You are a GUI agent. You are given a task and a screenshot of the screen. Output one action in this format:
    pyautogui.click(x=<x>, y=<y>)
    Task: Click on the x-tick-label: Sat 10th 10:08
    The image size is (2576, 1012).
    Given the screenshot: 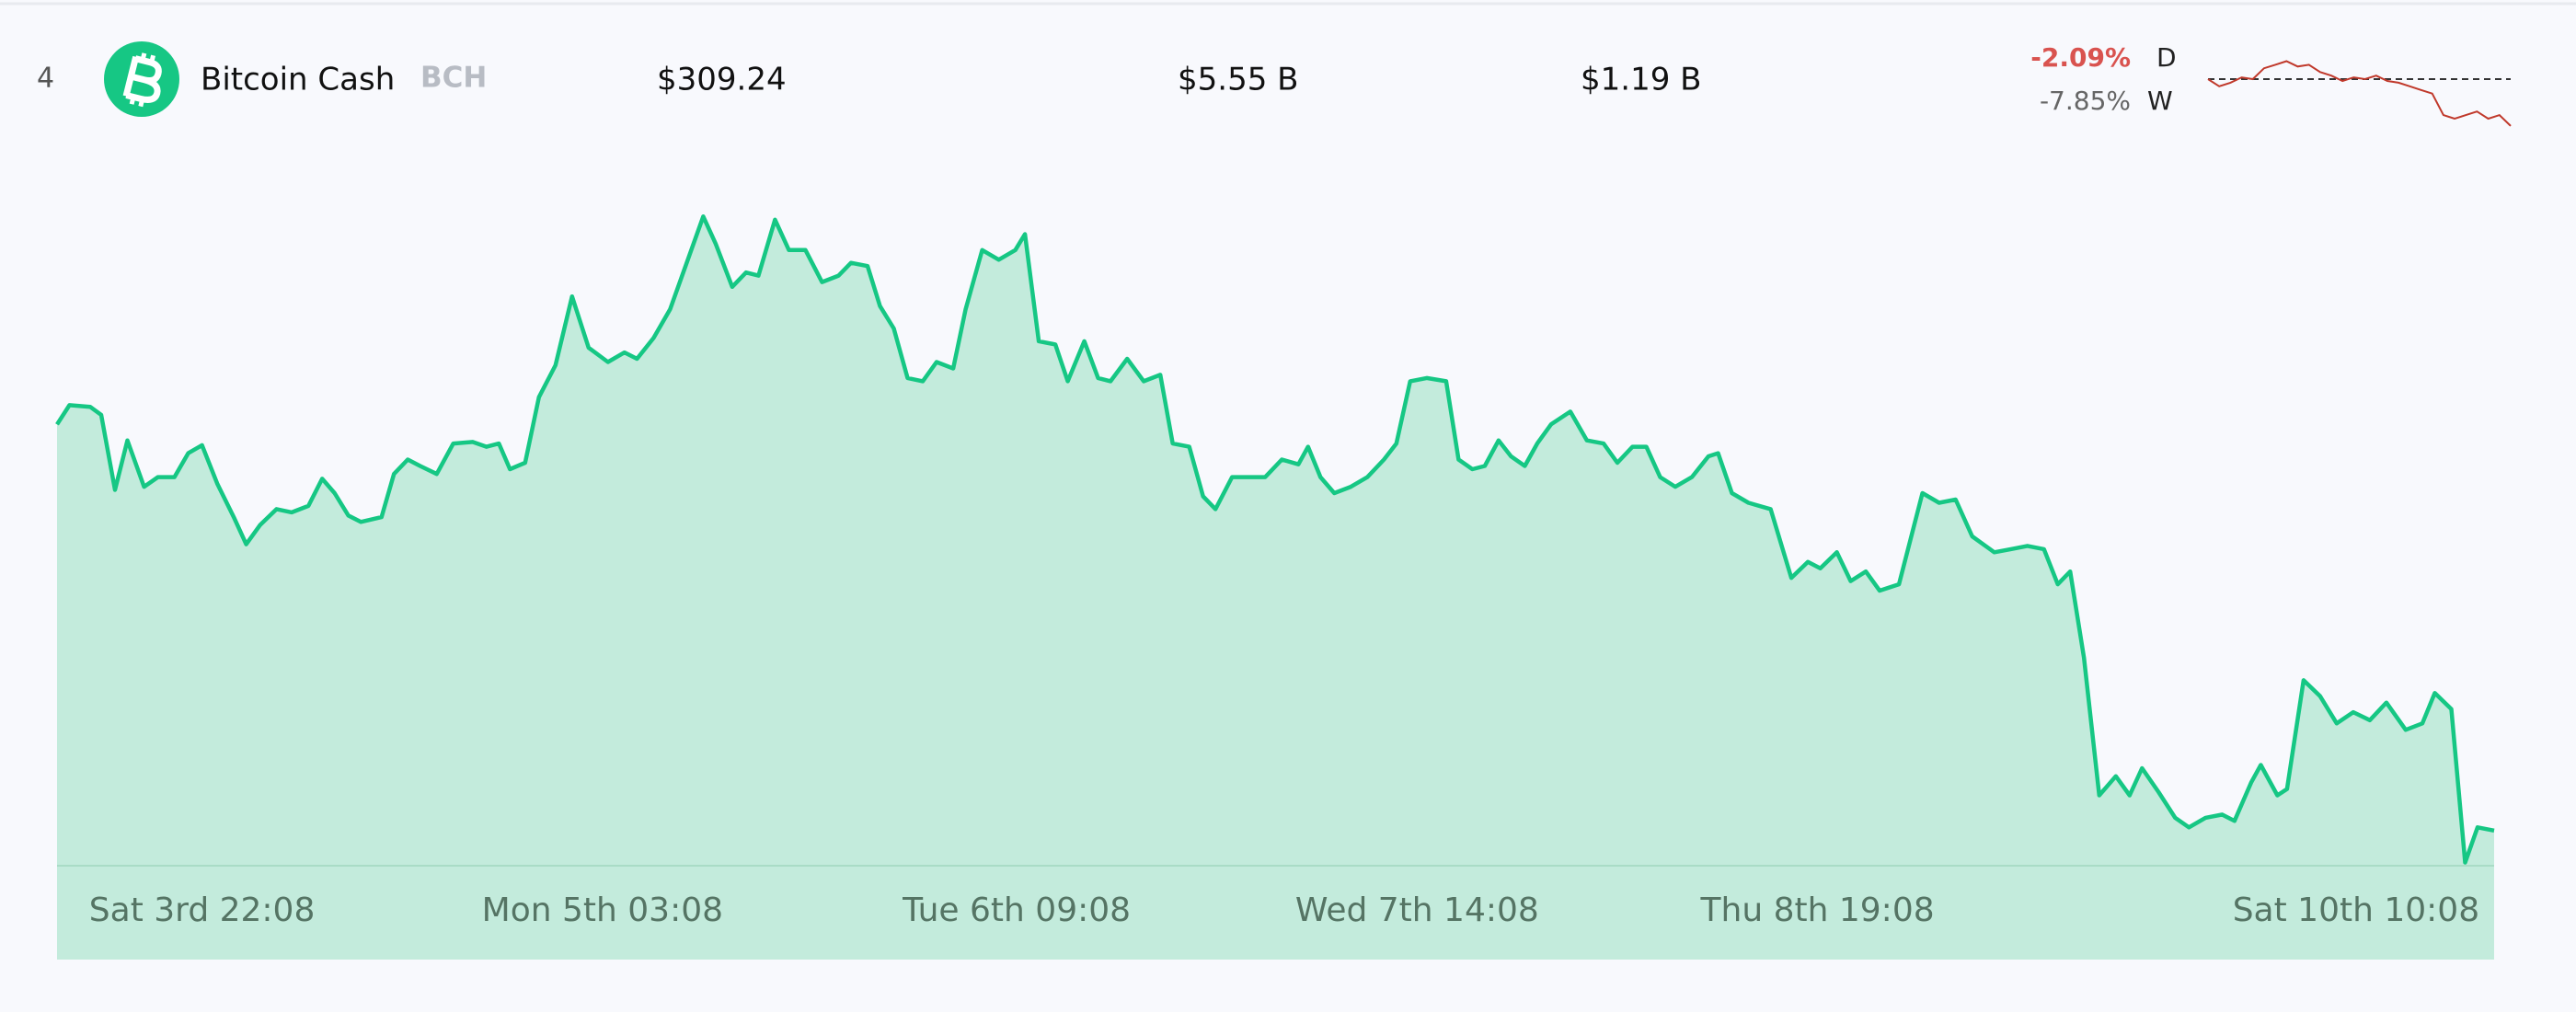 What is the action you would take?
    pyautogui.click(x=2356, y=910)
    